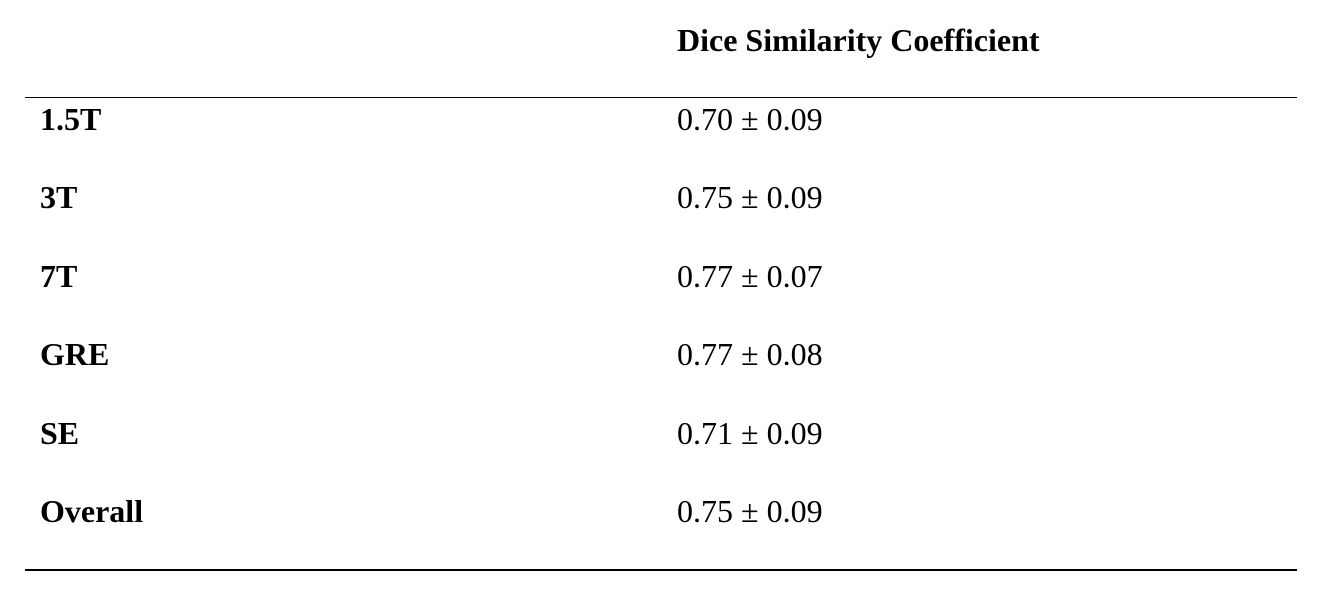 The image size is (1326, 591). What do you see at coordinates (59, 275) in the screenshot?
I see `row-label: 7T` at bounding box center [59, 275].